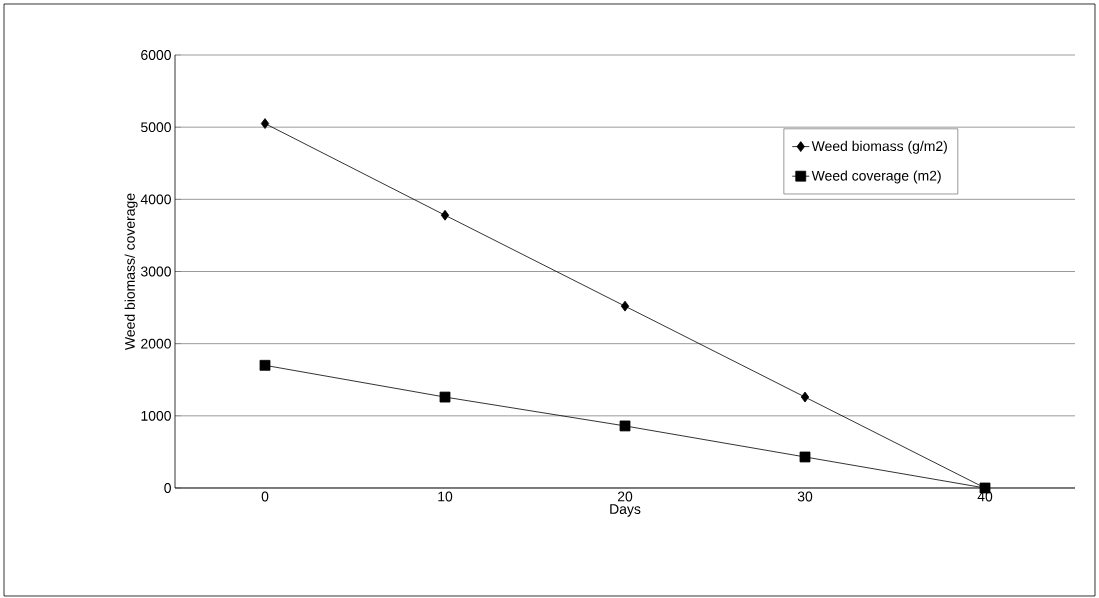  I want to click on y-axis-title: Weed biomass/ coverage, so click(131, 271).